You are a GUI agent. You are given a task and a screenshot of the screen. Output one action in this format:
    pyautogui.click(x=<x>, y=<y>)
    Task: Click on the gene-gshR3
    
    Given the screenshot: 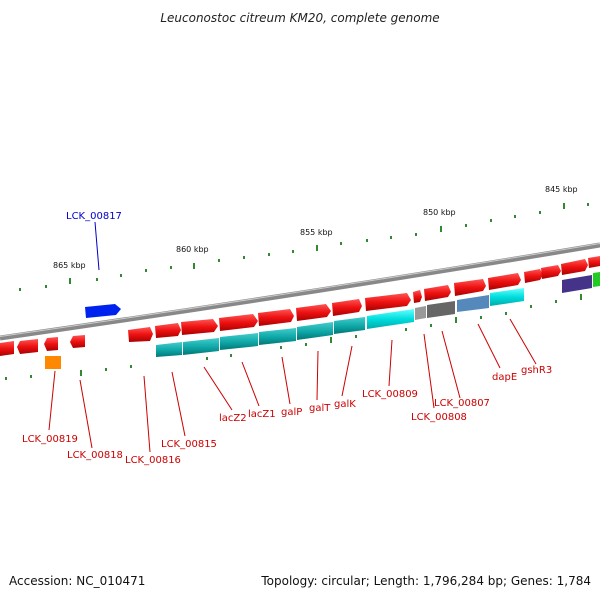 What is the action you would take?
    pyautogui.click(x=577, y=284)
    